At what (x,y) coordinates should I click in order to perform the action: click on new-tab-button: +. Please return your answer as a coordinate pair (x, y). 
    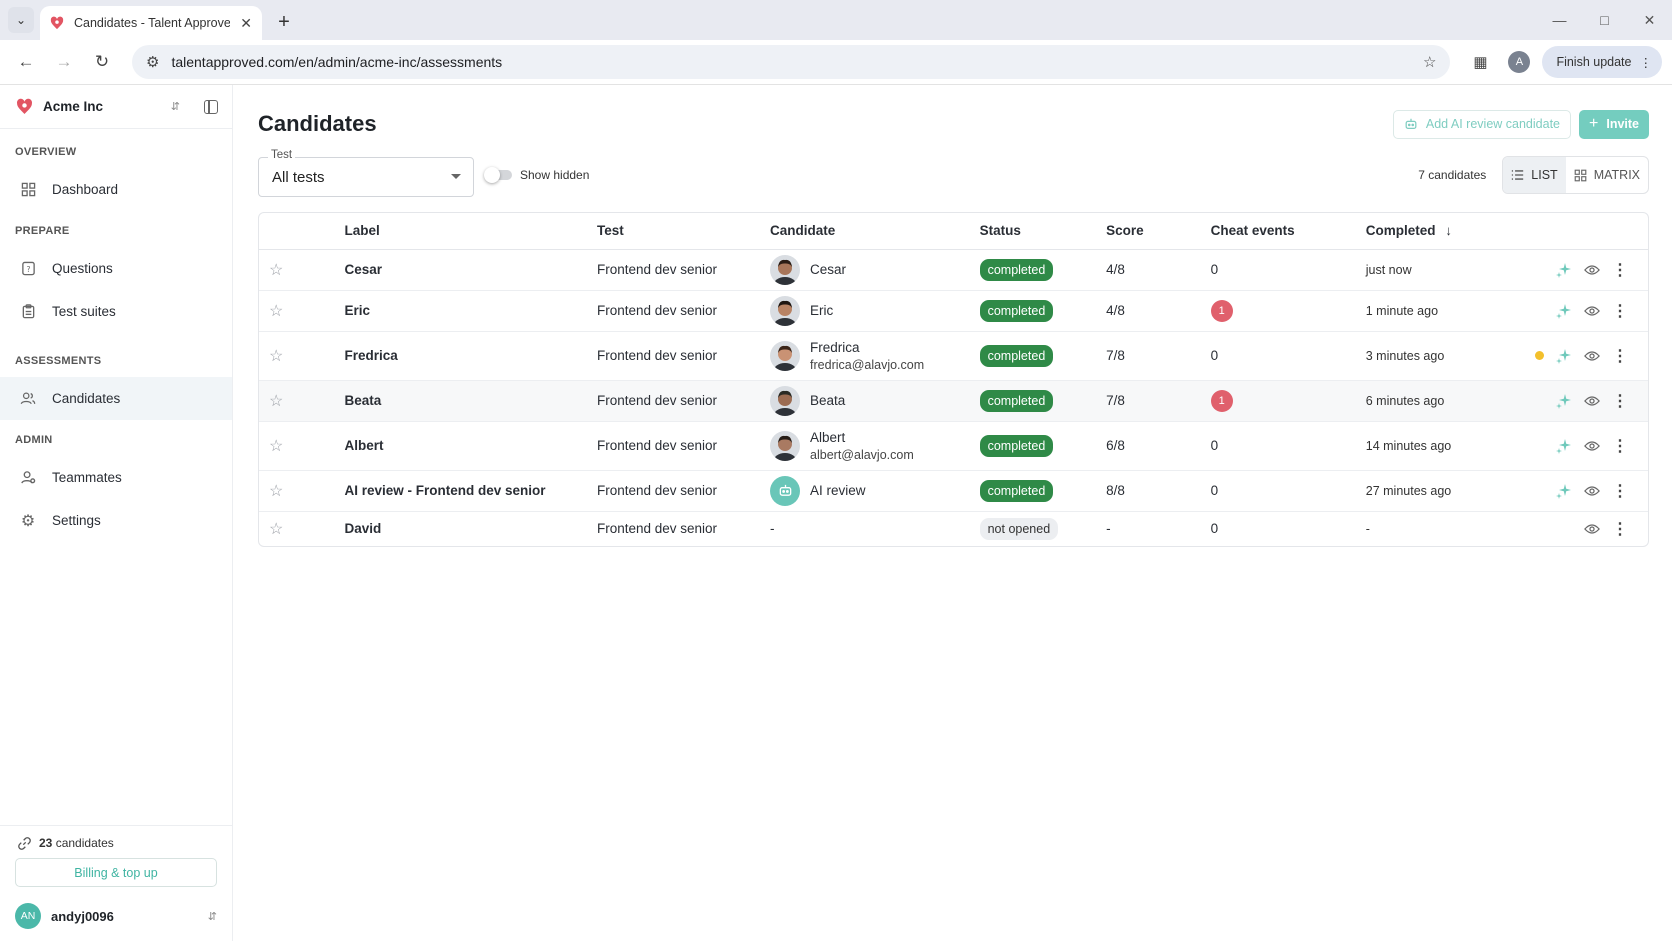
    Looking at the image, I should click on (284, 21).